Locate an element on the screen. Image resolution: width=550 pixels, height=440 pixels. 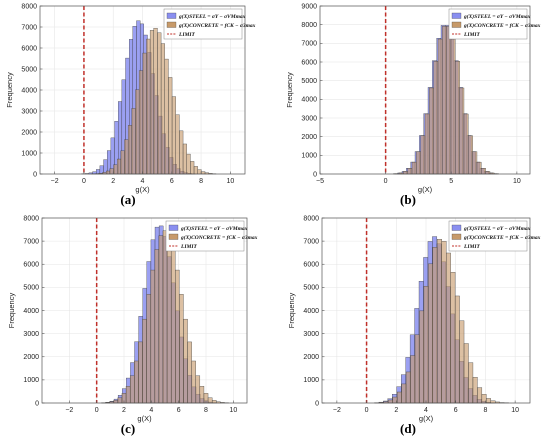
y-tick-label: 2000 is located at coordinates (29, 132).